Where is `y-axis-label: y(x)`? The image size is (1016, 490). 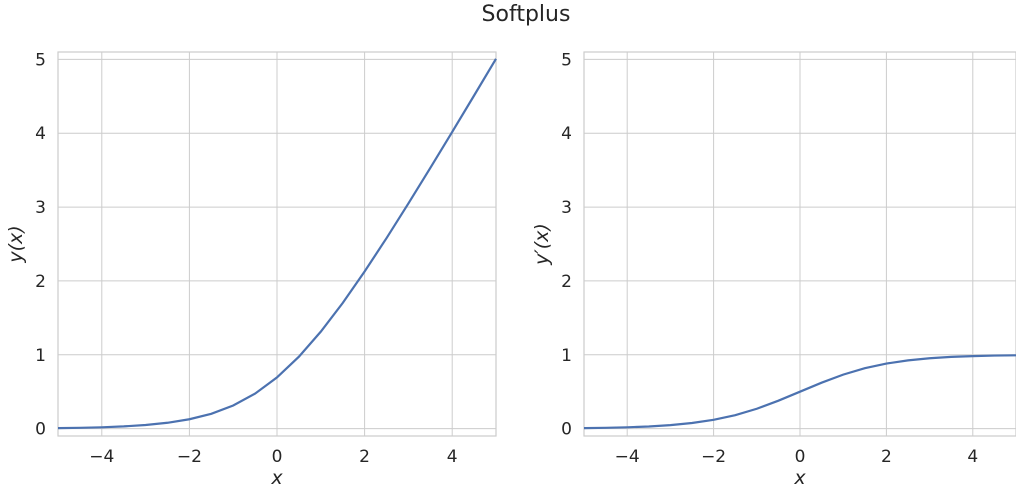 y-axis-label: y(x) is located at coordinates (16, 244).